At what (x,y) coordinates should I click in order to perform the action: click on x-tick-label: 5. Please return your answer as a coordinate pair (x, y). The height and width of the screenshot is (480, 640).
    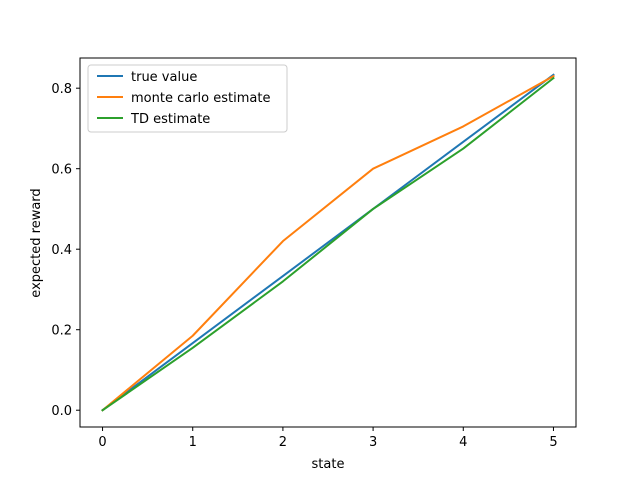
    Looking at the image, I should click on (553, 442).